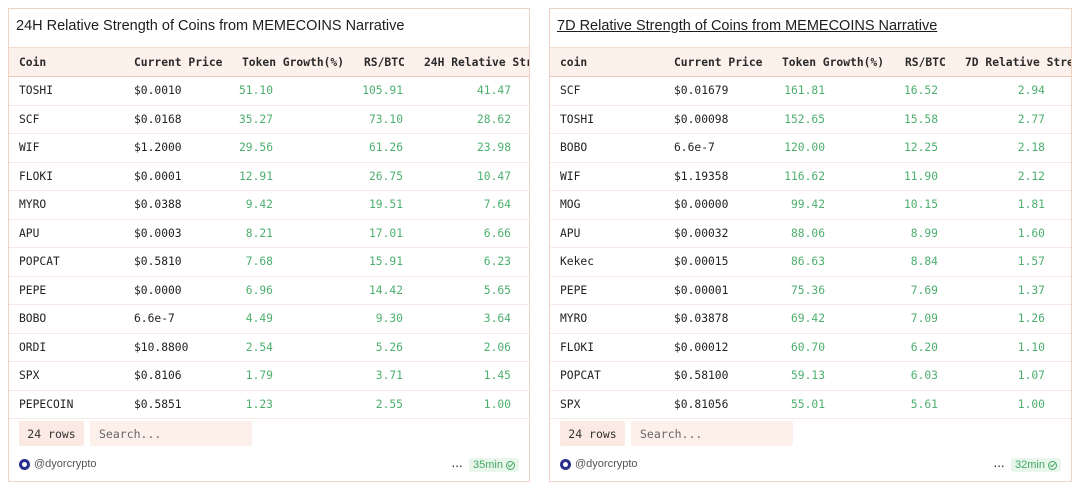 The width and height of the screenshot is (1080, 492). I want to click on table-row: APU $0.00032 88.06 8.99 1.60, so click(810, 234).